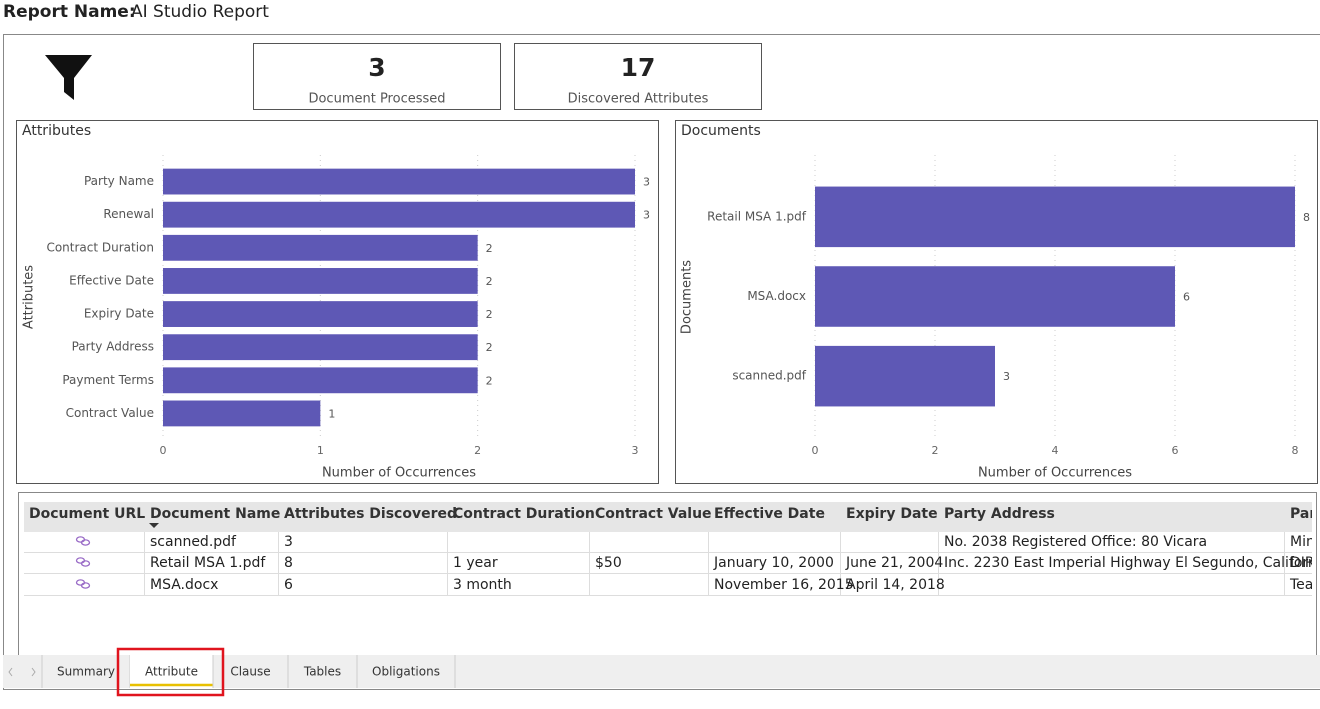 This screenshot has height=709, width=1320. I want to click on y-axis-label: Attributes, so click(29, 297).